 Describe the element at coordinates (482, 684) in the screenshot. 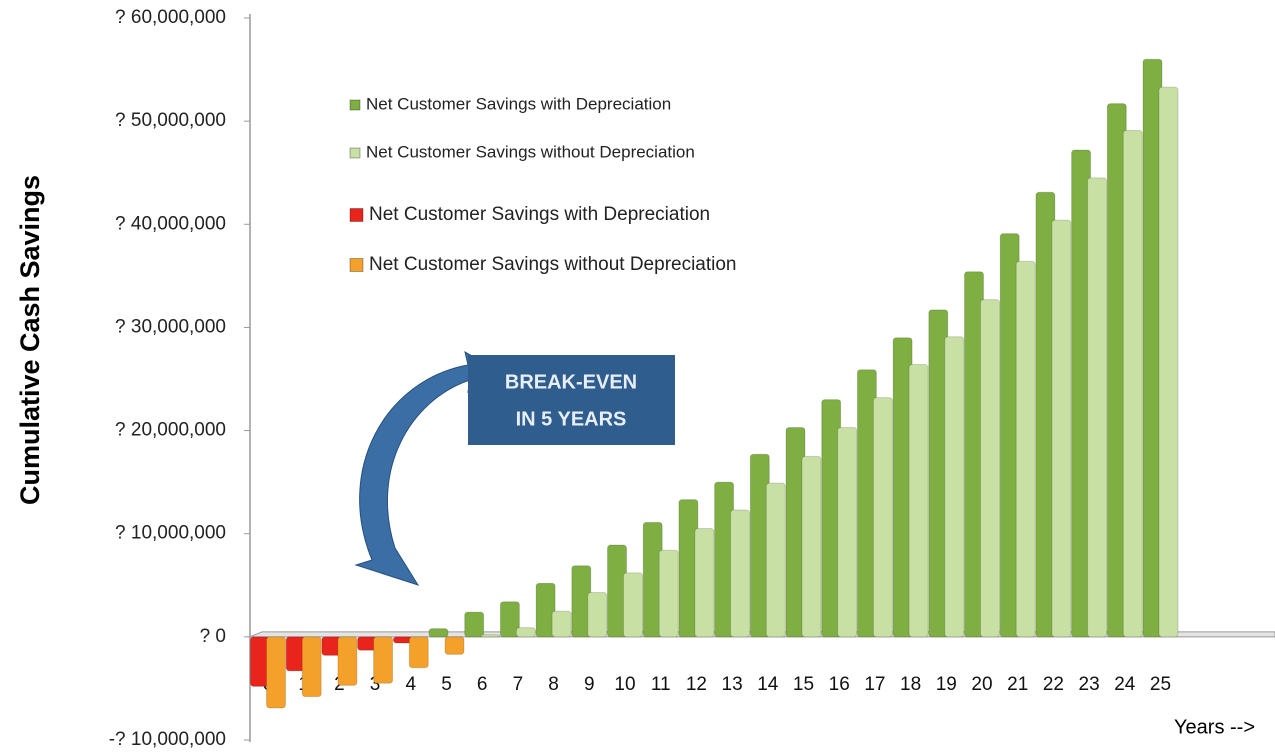

I see `x-tick-label: 6` at that location.